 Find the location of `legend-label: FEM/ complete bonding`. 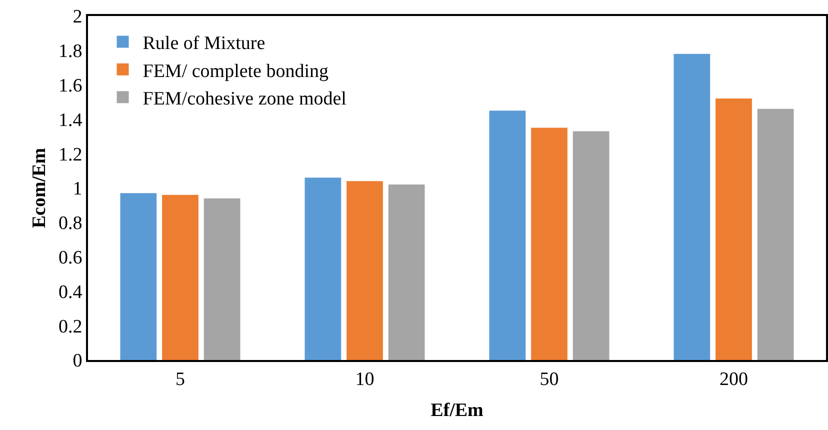

legend-label: FEM/ complete bonding is located at coordinates (236, 71).